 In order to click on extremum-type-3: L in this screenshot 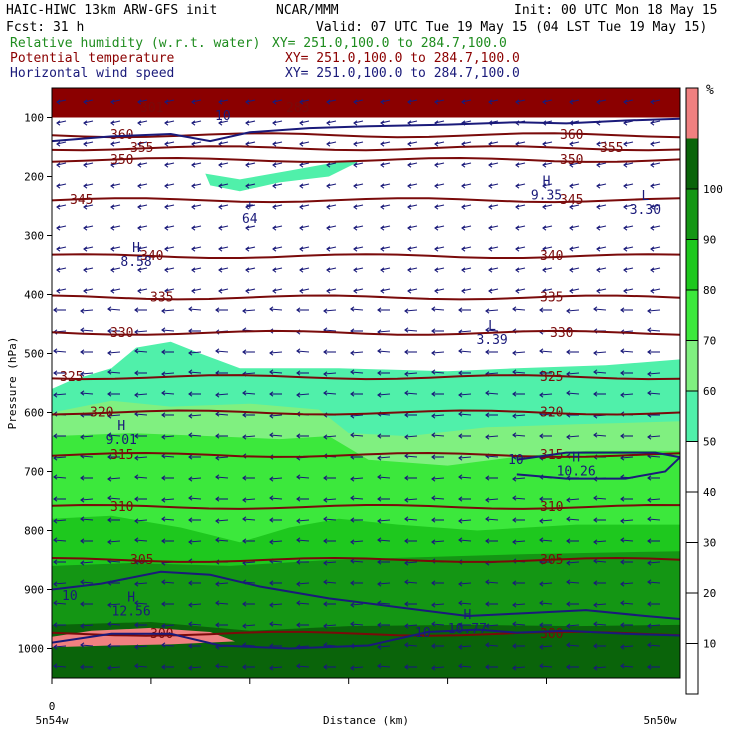, I will do `click(492, 326)`.